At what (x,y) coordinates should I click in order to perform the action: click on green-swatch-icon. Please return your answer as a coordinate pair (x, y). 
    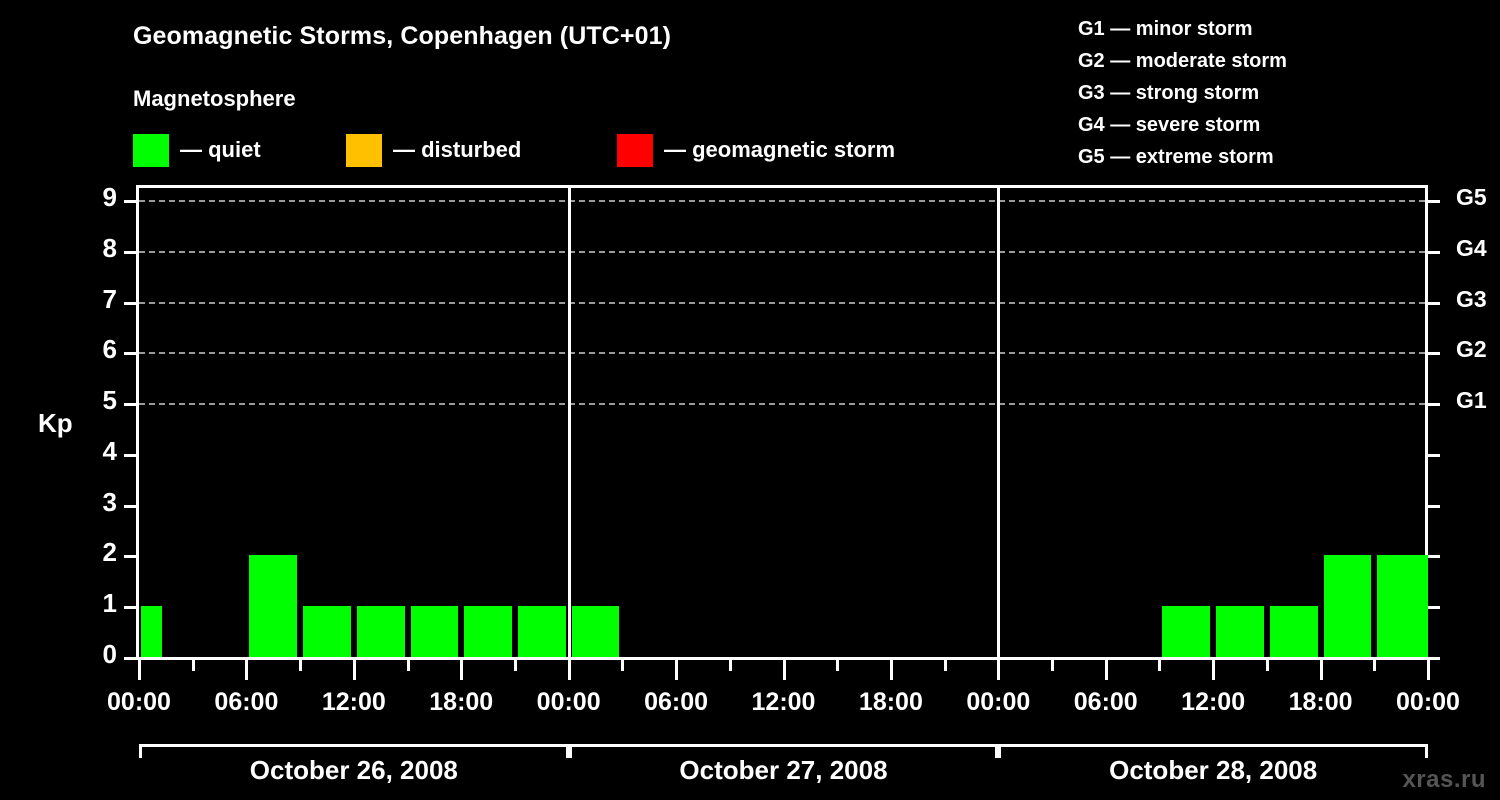
    Looking at the image, I should click on (151, 150).